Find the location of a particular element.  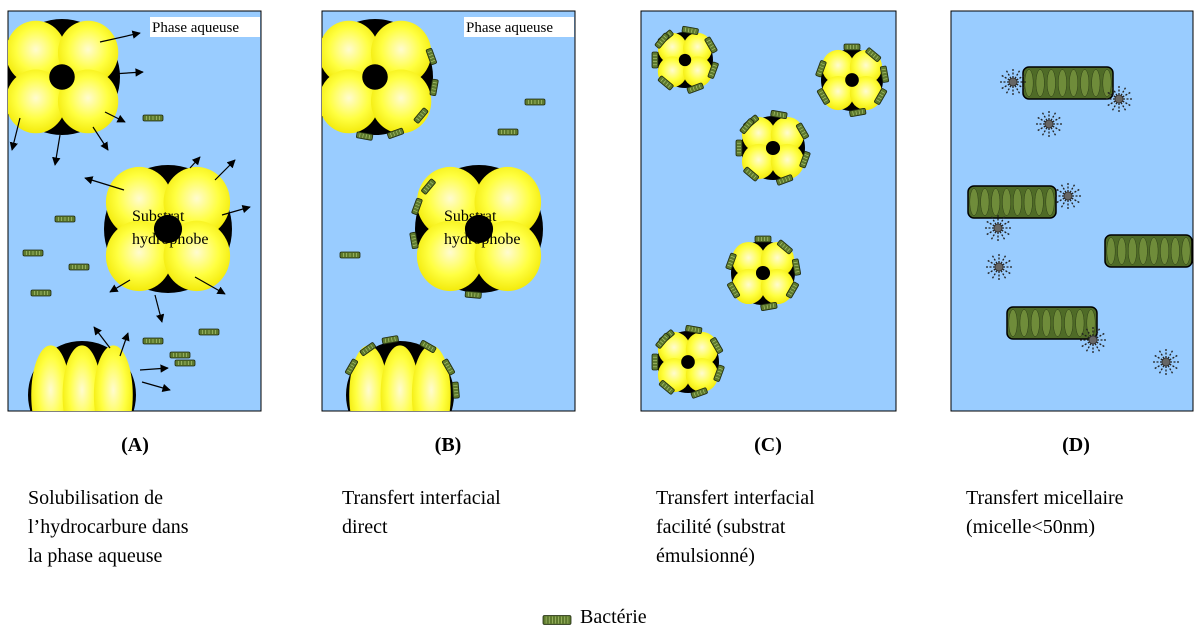

panel-b-caption: Transfert interfacial direct is located at coordinates (421, 513).